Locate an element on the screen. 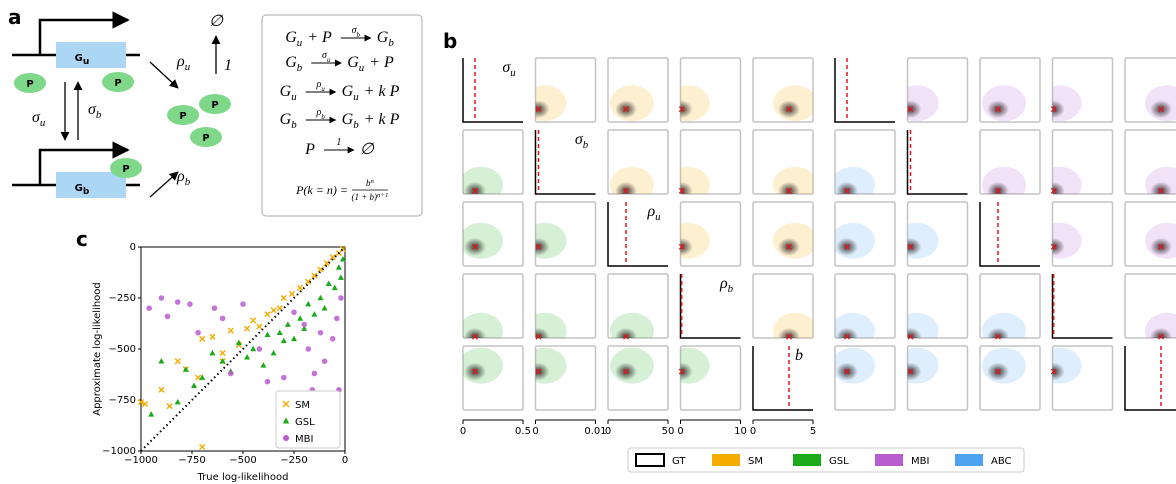 The image size is (1176, 484). math-symbol: 1 is located at coordinates (338, 142).